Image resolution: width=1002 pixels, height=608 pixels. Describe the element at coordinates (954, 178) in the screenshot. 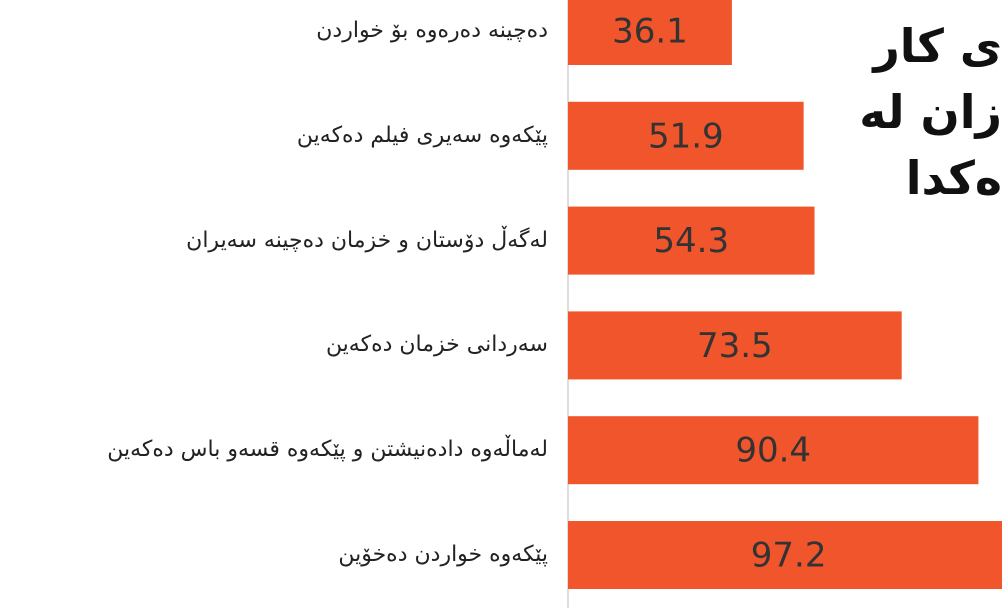

I see `title-line: ەکدا` at that location.